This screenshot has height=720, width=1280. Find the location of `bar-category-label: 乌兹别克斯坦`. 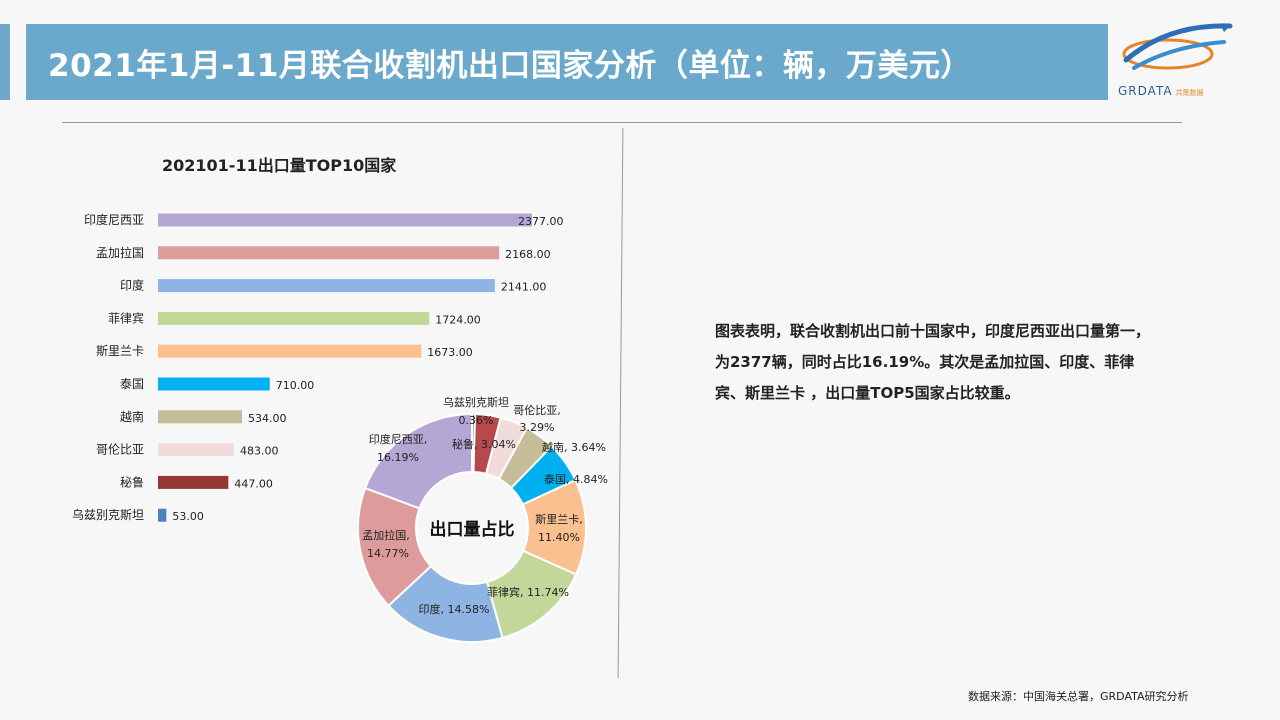

bar-category-label: 乌兹别克斯坦 is located at coordinates (108, 514).